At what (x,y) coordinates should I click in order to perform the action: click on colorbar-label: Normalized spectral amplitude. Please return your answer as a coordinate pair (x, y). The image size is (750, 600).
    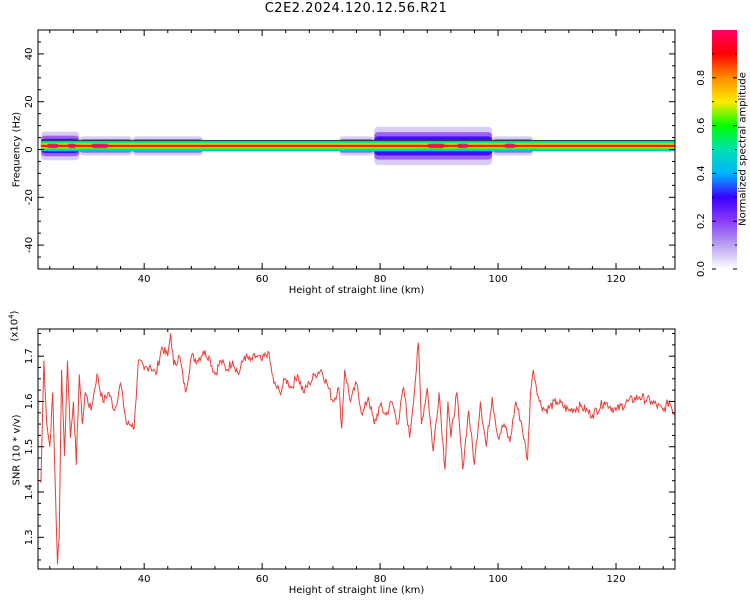
    Looking at the image, I should click on (743, 149).